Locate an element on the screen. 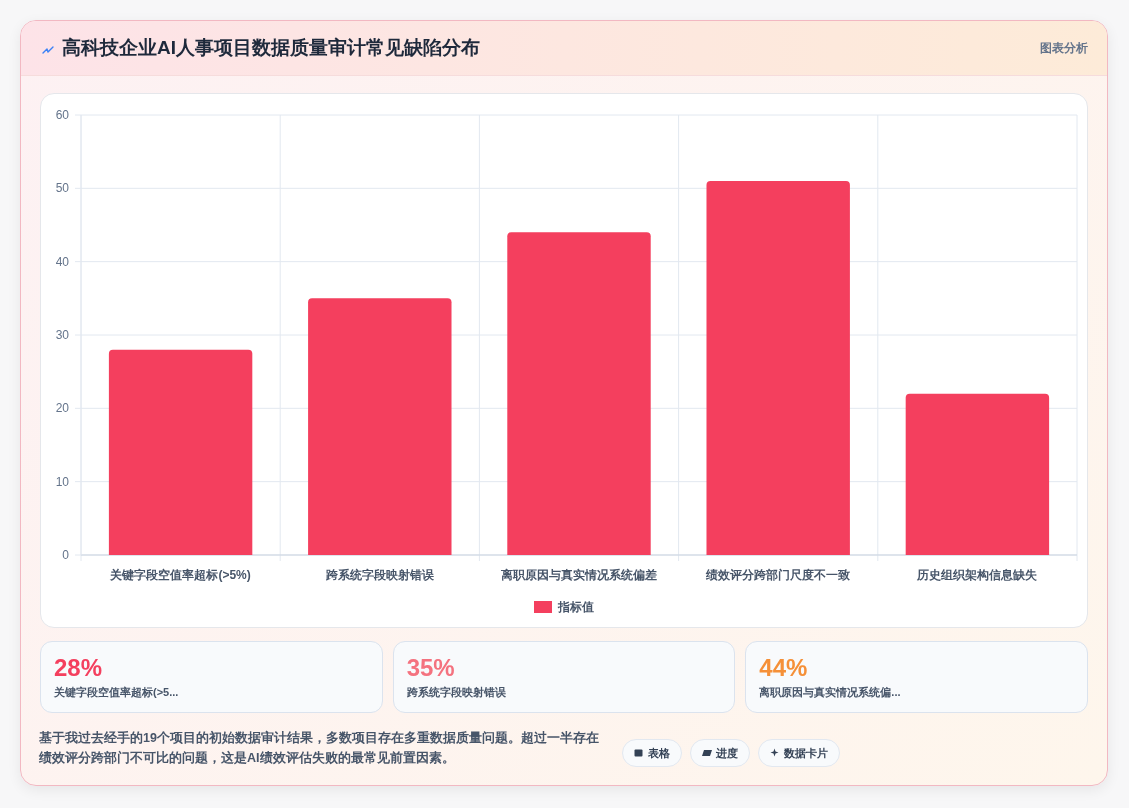 The height and width of the screenshot is (808, 1129). text: 图表分析 is located at coordinates (1064, 48).